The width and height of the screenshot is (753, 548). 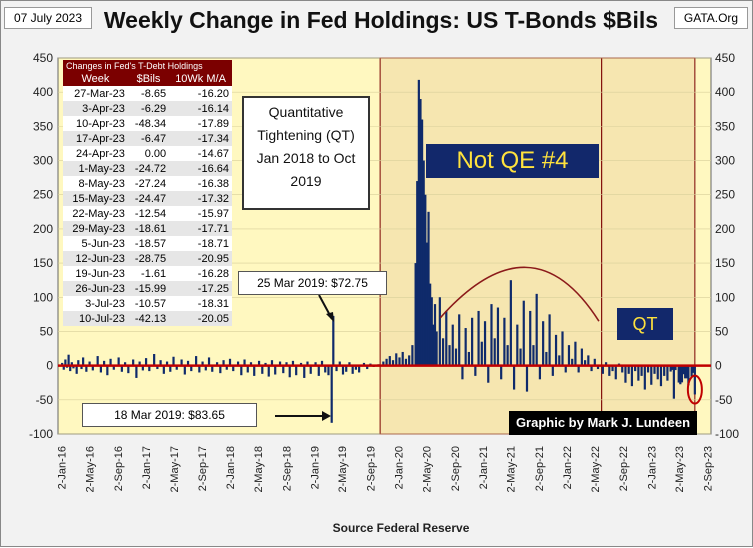 I want to click on y-tick-label-left: -50, so click(x=45, y=400).